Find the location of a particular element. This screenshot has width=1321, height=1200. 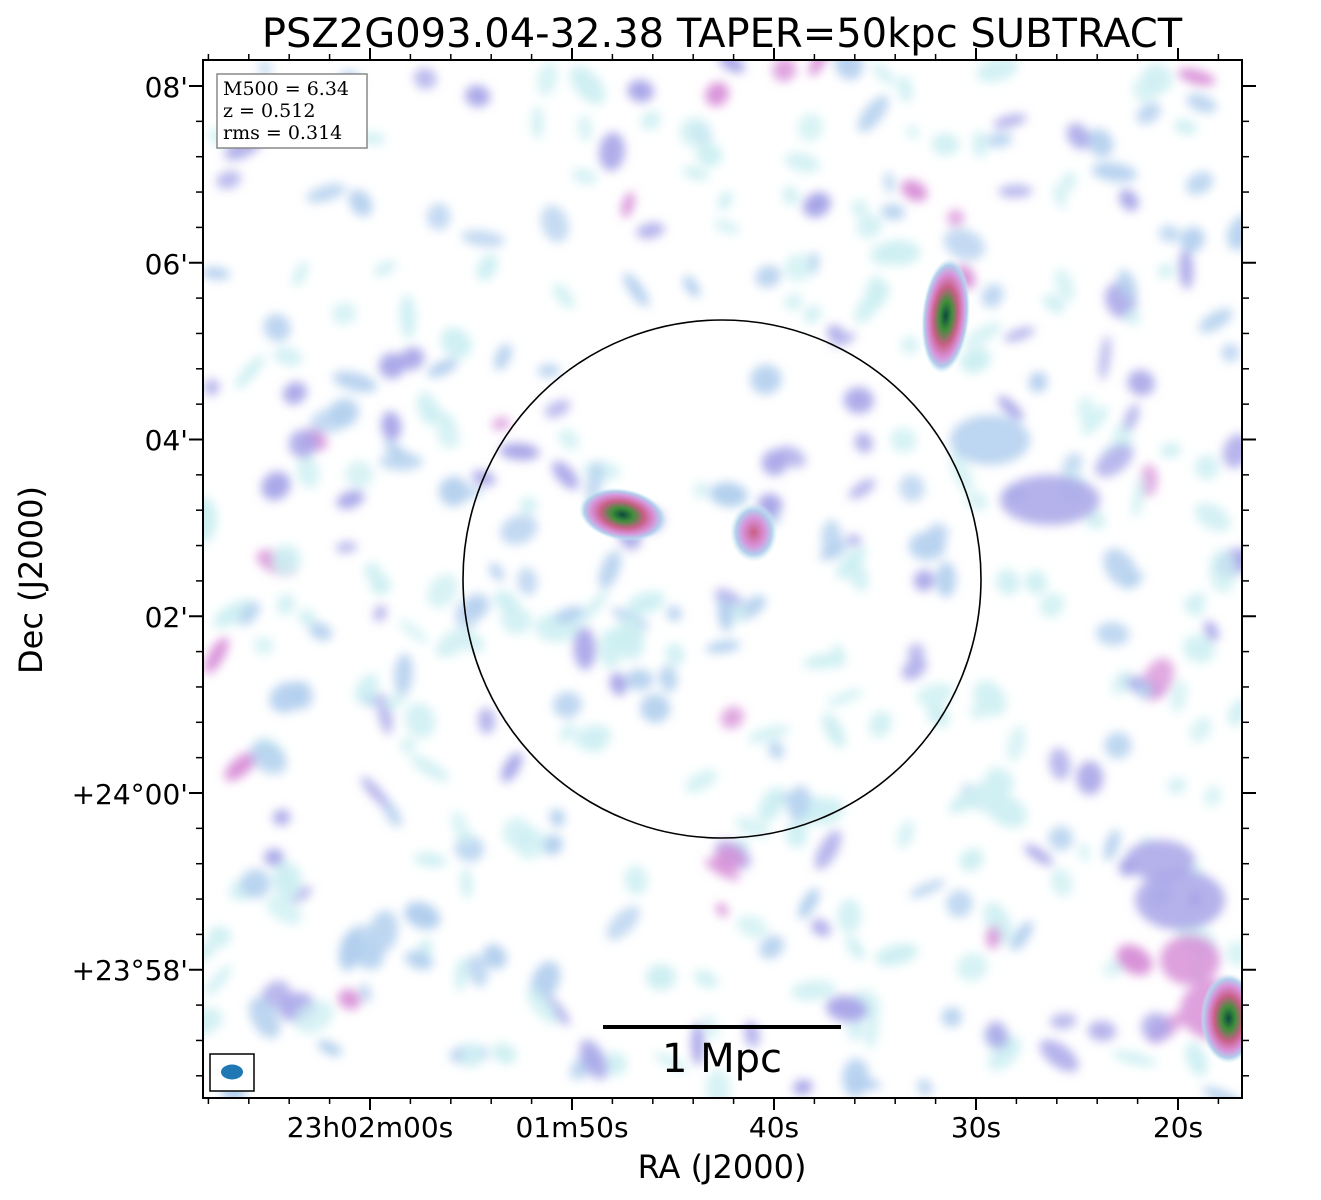

y-tick-label: +24°00' is located at coordinates (130, 794).